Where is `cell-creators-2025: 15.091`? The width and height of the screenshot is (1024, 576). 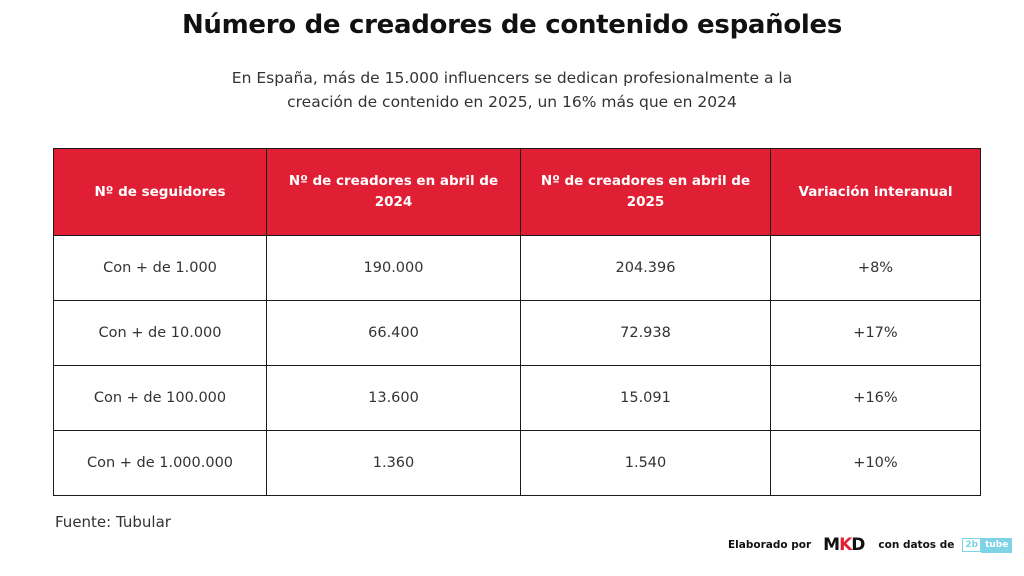
cell-creators-2025: 15.091 is located at coordinates (645, 398).